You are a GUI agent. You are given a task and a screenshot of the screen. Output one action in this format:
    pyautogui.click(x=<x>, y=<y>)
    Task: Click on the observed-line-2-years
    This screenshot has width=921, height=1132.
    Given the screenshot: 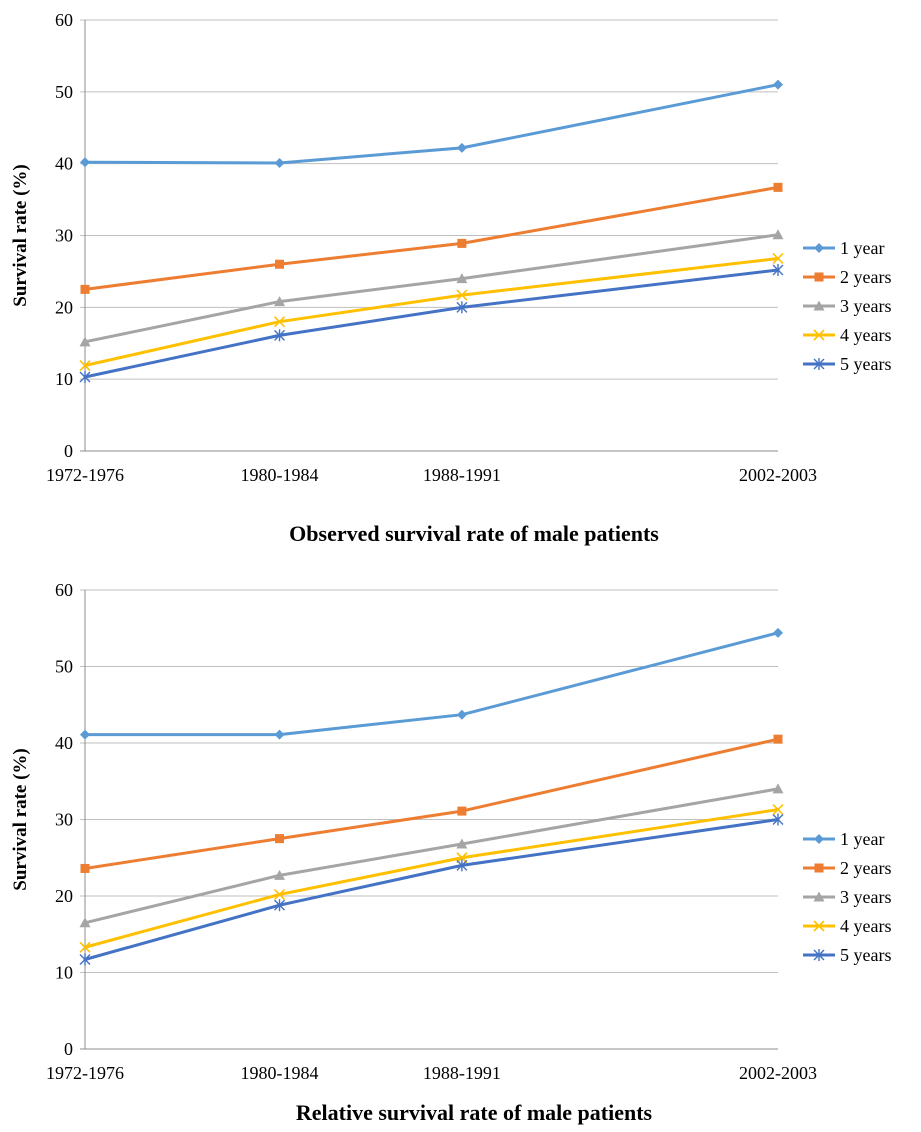 What is the action you would take?
    pyautogui.click(x=431, y=238)
    